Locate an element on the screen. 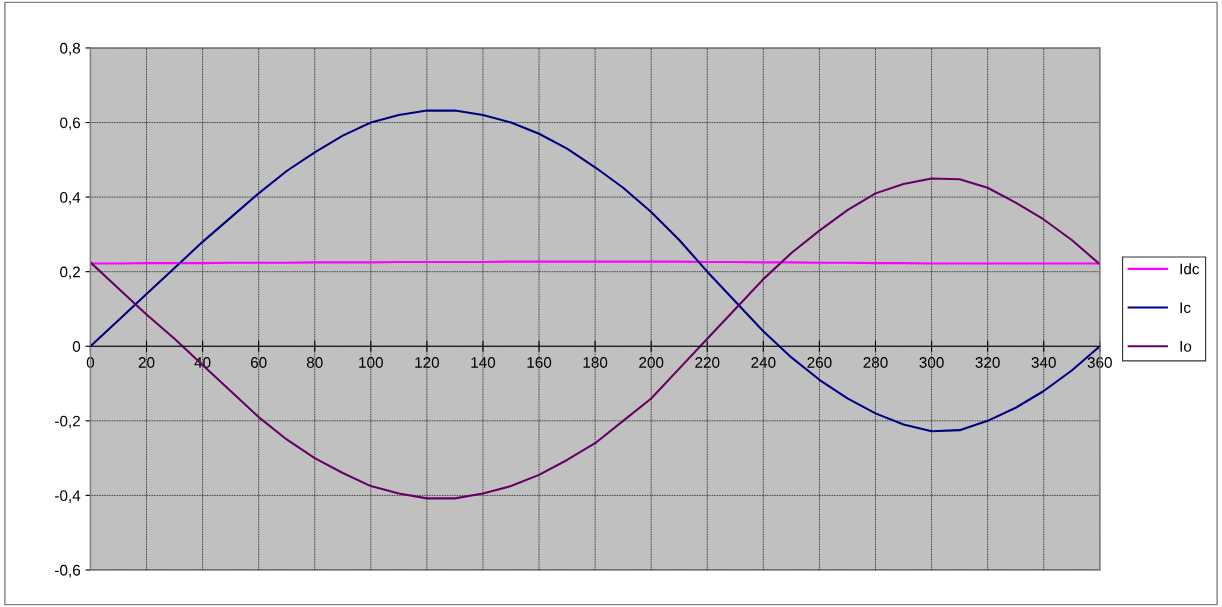  y-tick-label: 0,2 is located at coordinates (70, 273).